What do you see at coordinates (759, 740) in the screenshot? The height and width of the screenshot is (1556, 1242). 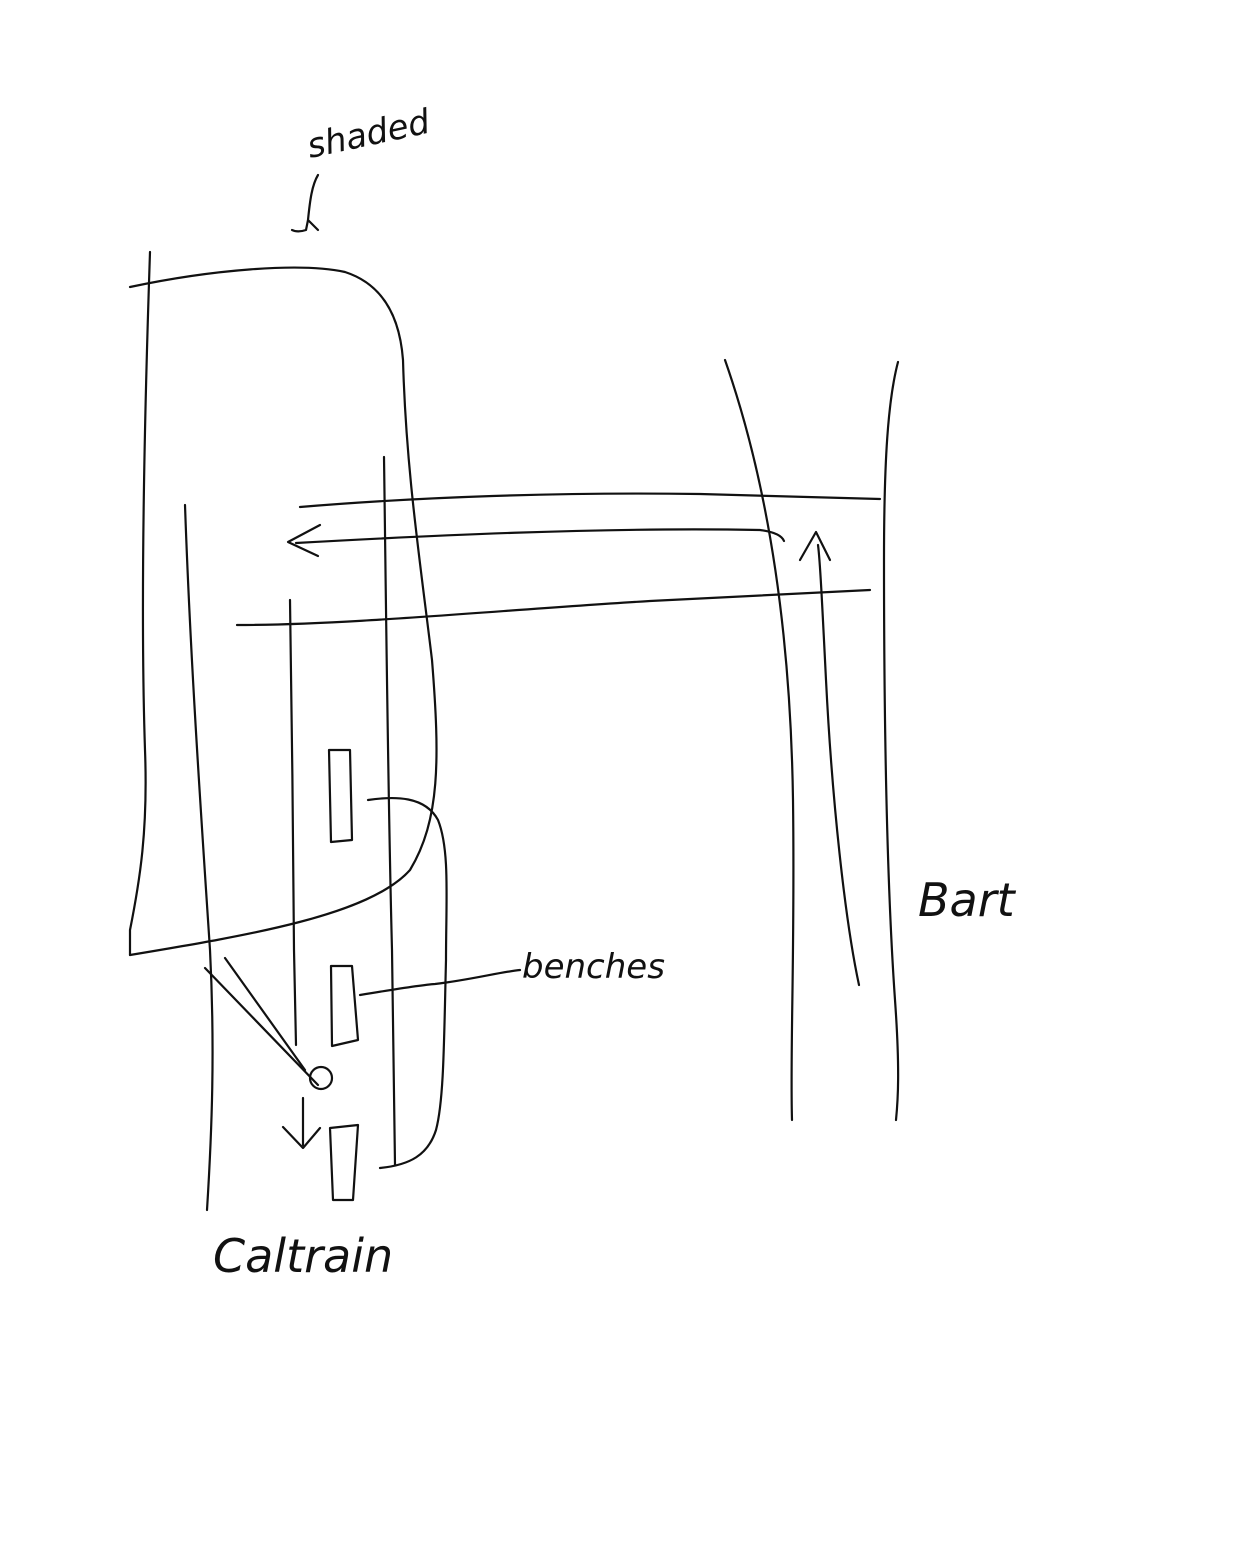 I see `bart-track-left` at bounding box center [759, 740].